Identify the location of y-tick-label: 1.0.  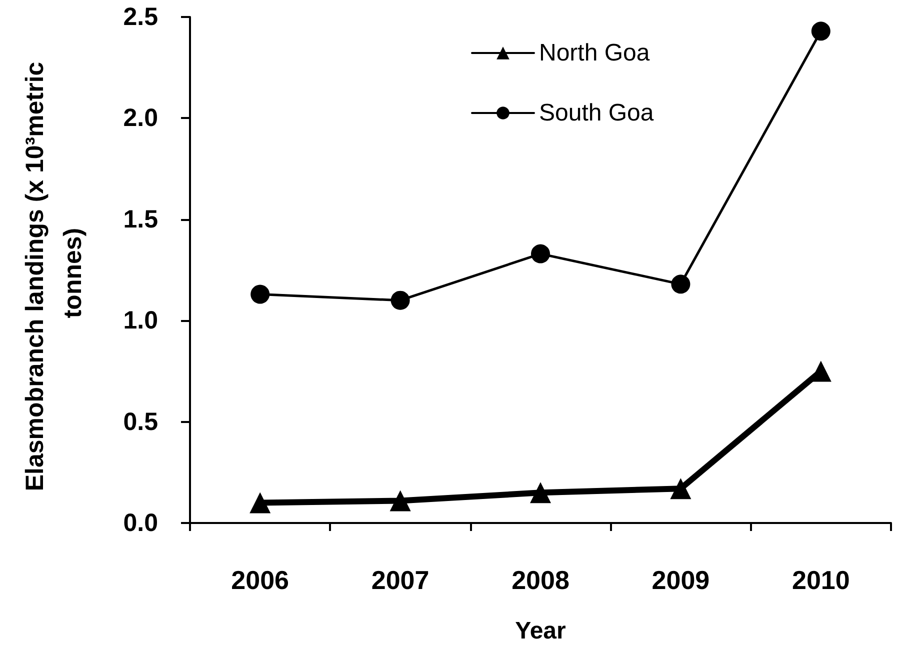
(140, 320).